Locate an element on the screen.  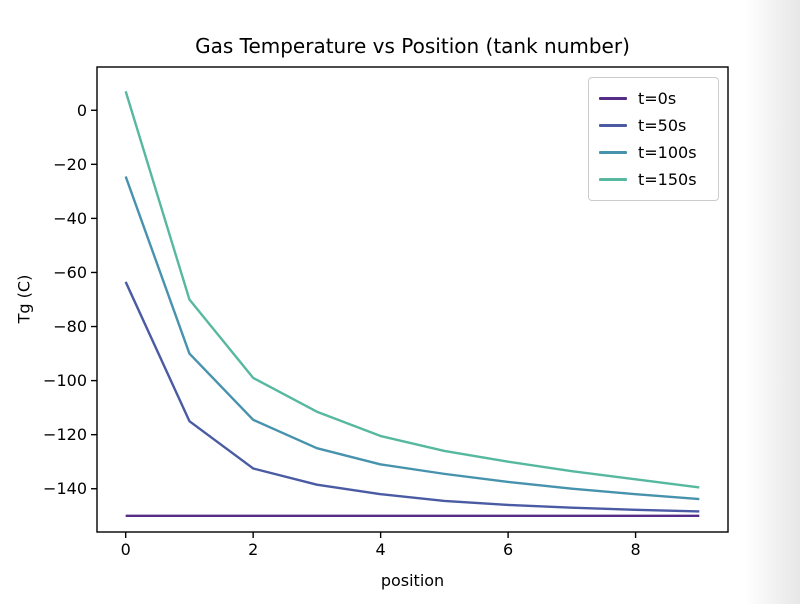
y-tick-label: −140 is located at coordinates (65, 488).